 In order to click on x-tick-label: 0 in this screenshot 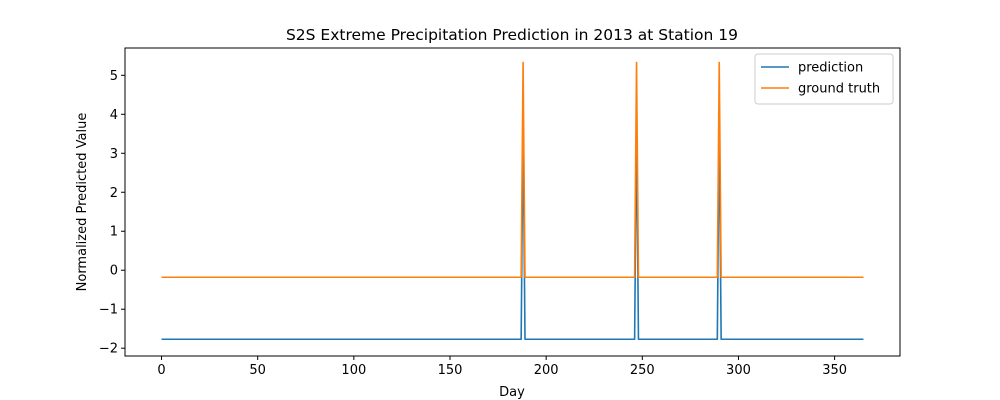, I will do `click(161, 370)`.